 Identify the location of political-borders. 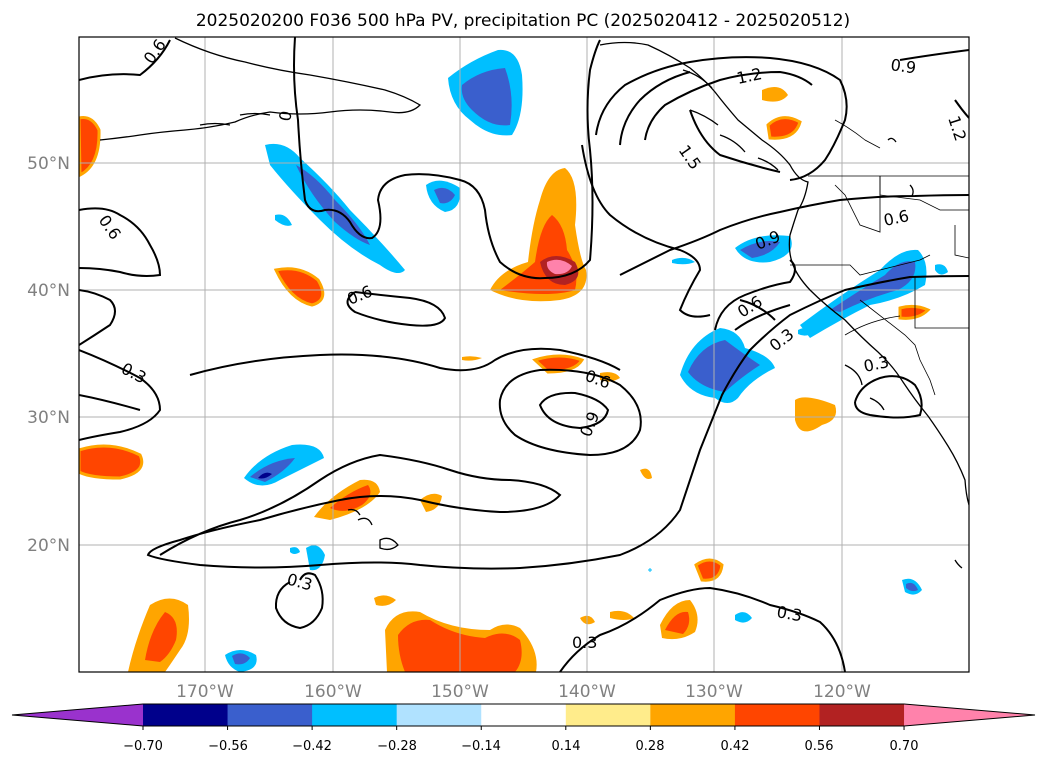
(879, 257).